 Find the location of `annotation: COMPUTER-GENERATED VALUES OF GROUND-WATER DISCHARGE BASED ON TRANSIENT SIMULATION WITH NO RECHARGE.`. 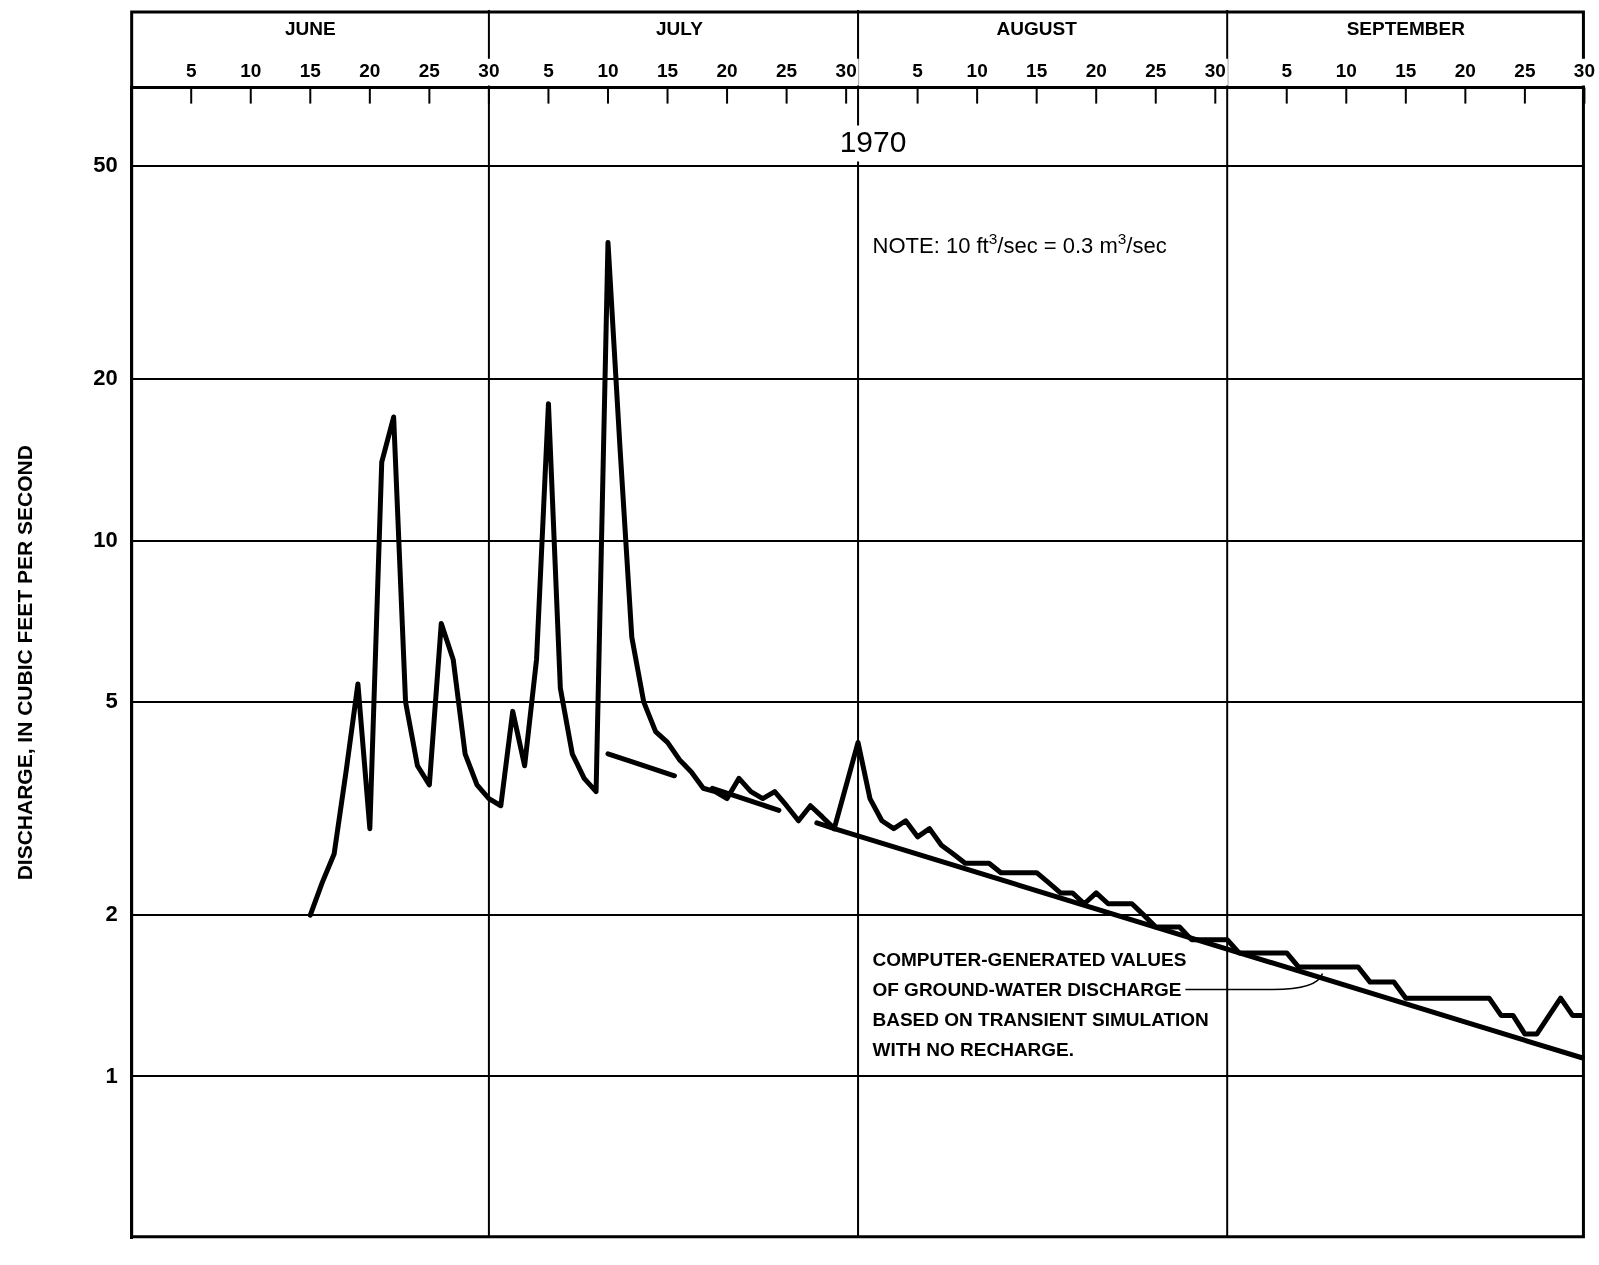

annotation: COMPUTER-GENERATED VALUES OF GROUND-WATER DISCHARGE BASED ON TRANSIENT SIMULATION WITH NO RECHARGE. is located at coordinates (1040, 1005).